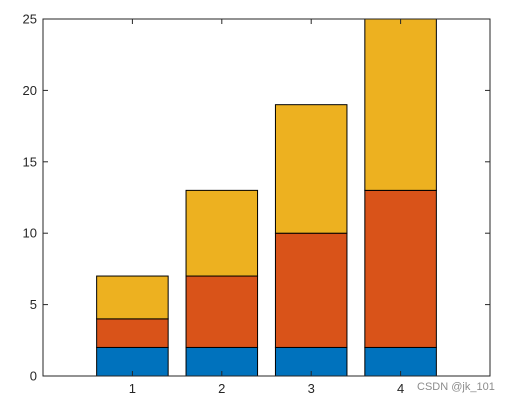  What do you see at coordinates (311, 388) in the screenshot?
I see `x-tick-label-3: 3` at bounding box center [311, 388].